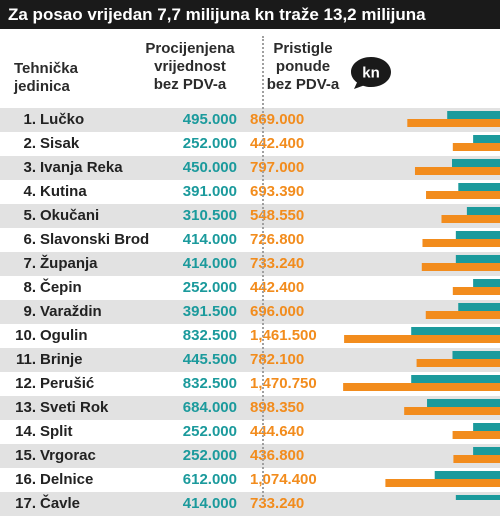 This screenshot has width=500, height=516. I want to click on offers-header-line-2: ponude, so click(303, 66).